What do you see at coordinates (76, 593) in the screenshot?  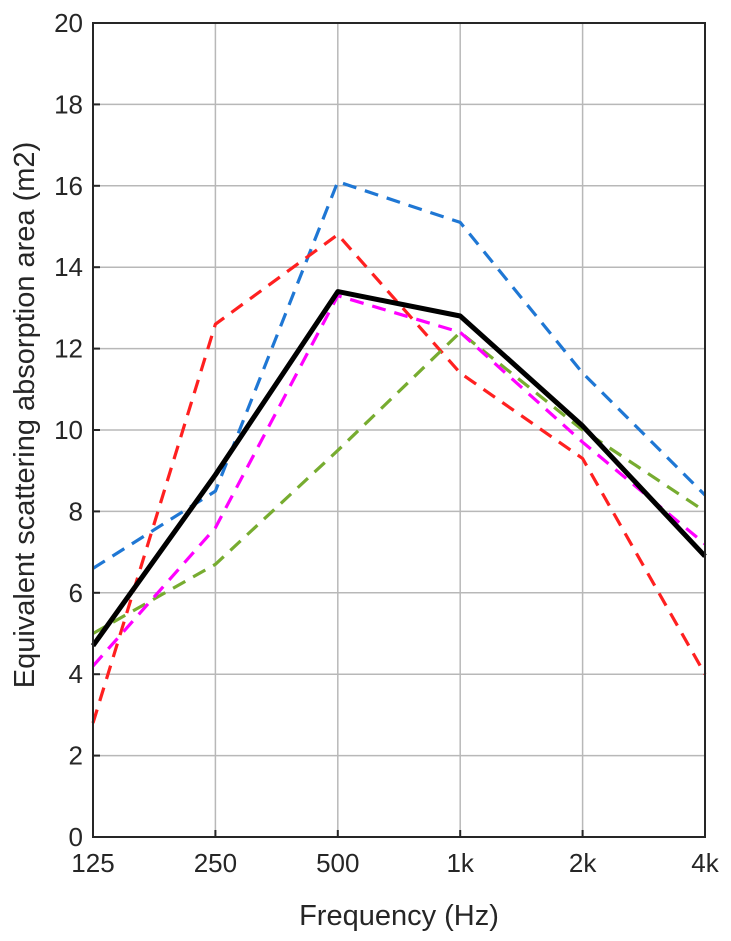 I see `y-tick-label: 6` at bounding box center [76, 593].